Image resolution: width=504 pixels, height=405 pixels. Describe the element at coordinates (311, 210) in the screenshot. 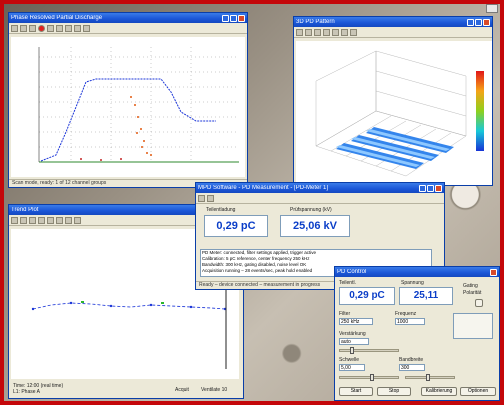

I see `voltage-label: Prüfspannung (kV)` at that location.